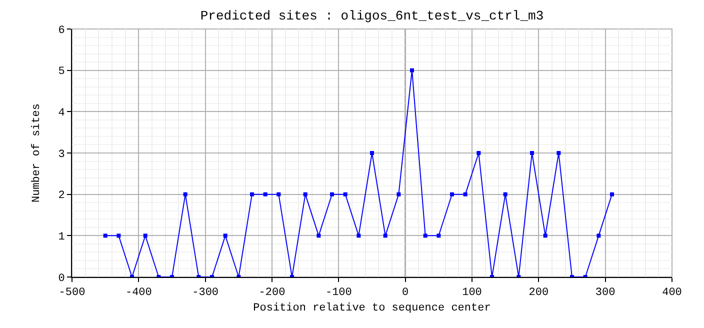 Image resolution: width=704 pixels, height=328 pixels. What do you see at coordinates (62, 238) in the screenshot?
I see `y-tick-label: 1` at bounding box center [62, 238].